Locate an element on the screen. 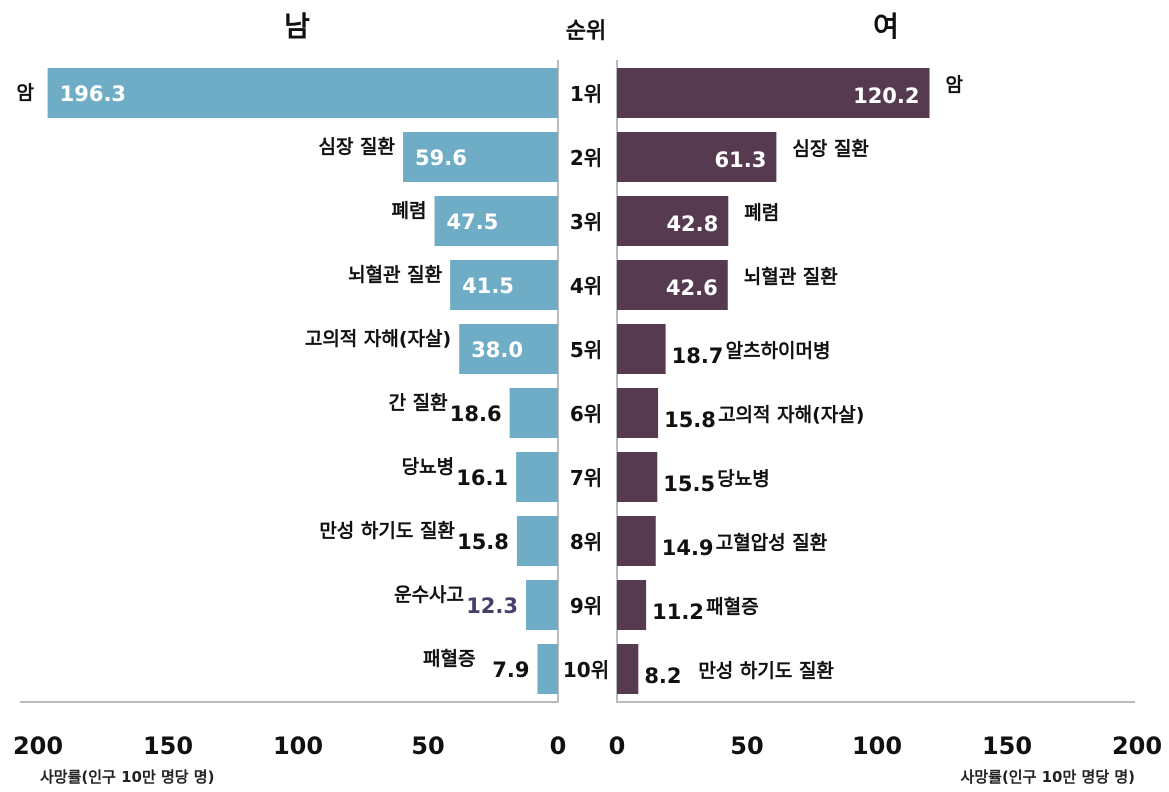 Image resolution: width=1169 pixels, height=792 pixels. category-label-male: 심장 질환 is located at coordinates (356, 147).